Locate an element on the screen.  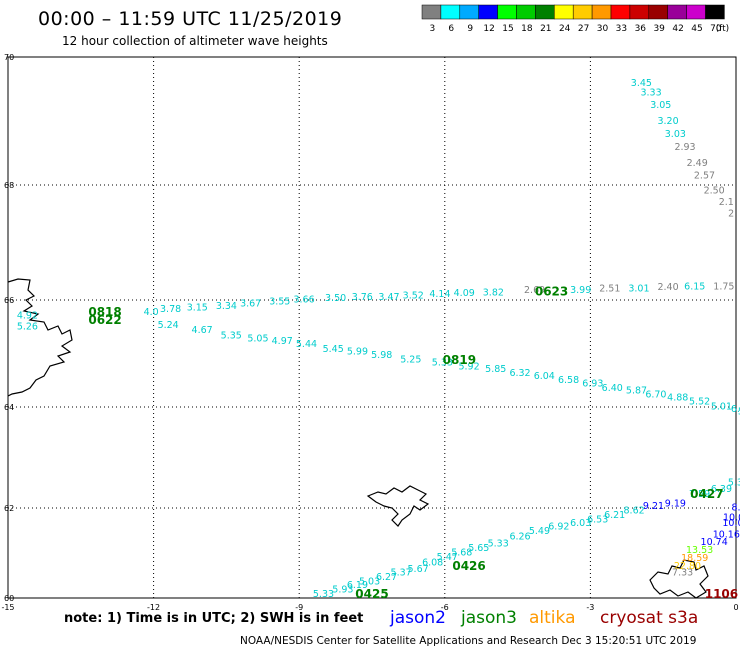
colorbar-tick-label: 9 is located at coordinates (470, 29).